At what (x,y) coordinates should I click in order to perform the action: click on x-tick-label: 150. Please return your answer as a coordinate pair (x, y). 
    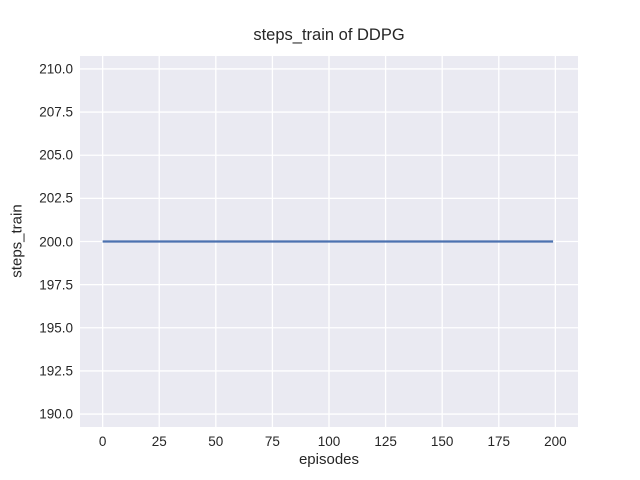
    Looking at the image, I should click on (442, 441).